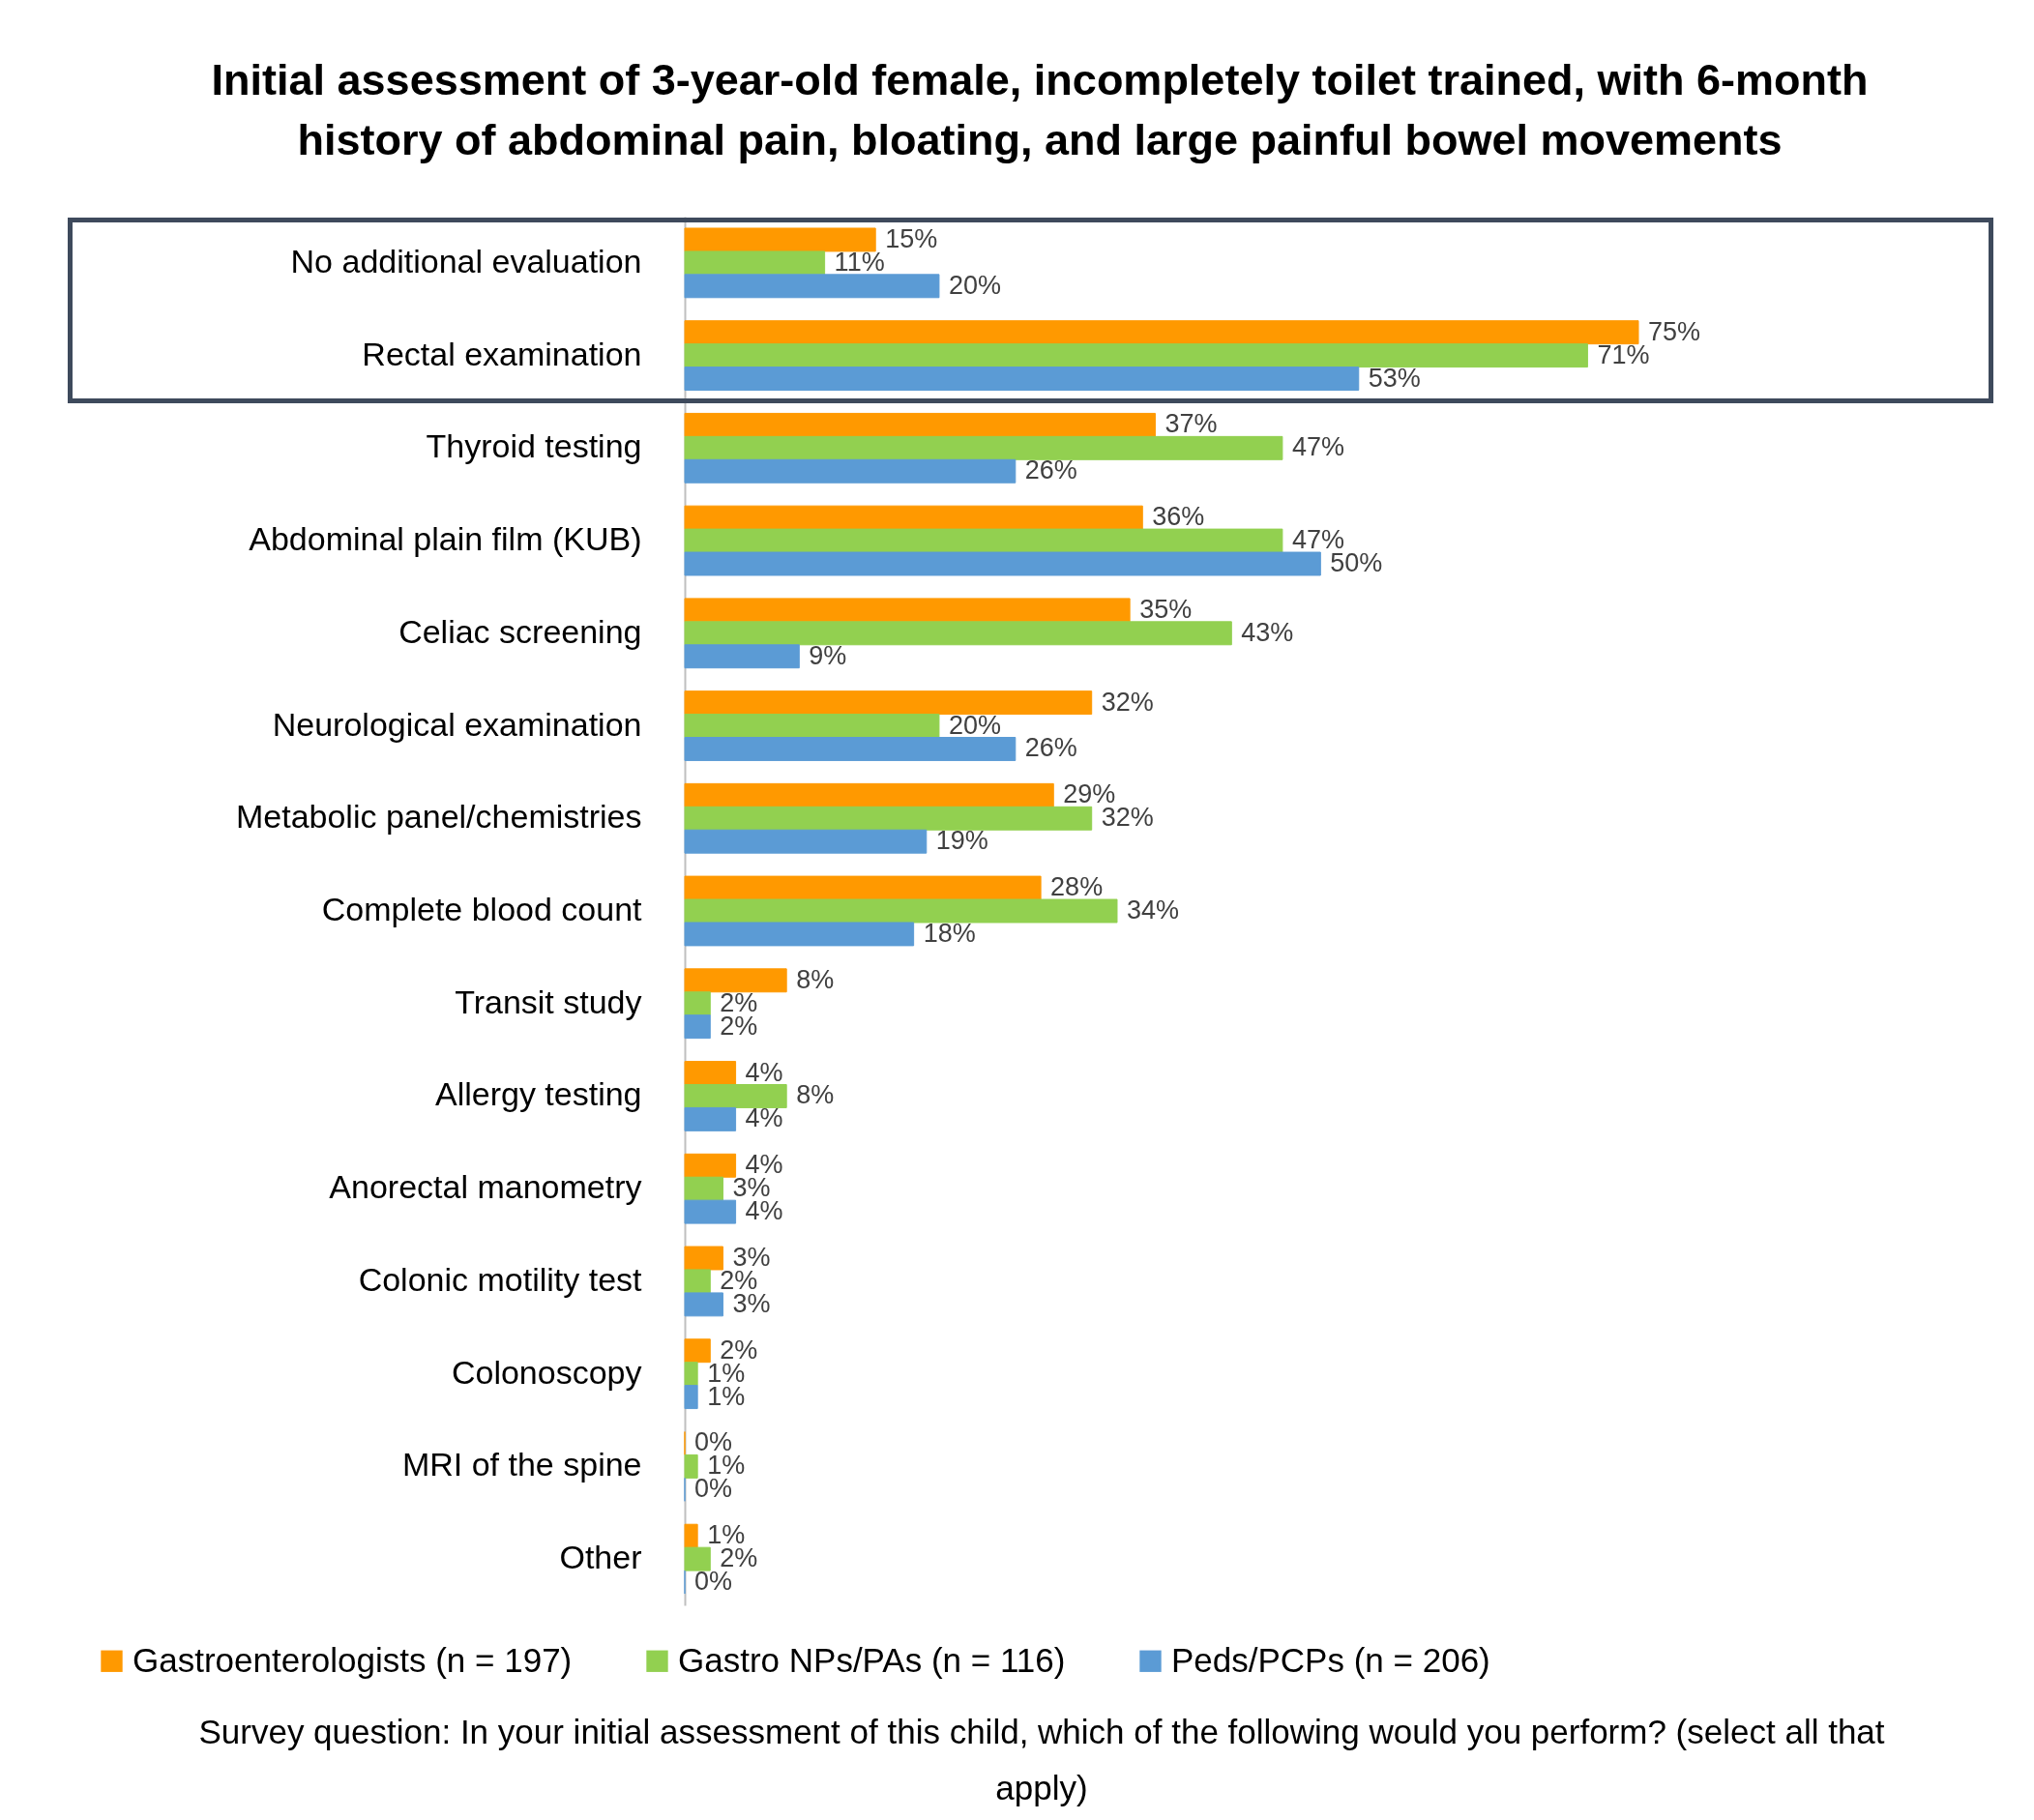  Describe the element at coordinates (445, 539) in the screenshot. I see `y-tick-label: Abdominal plain film (KUB)` at that location.